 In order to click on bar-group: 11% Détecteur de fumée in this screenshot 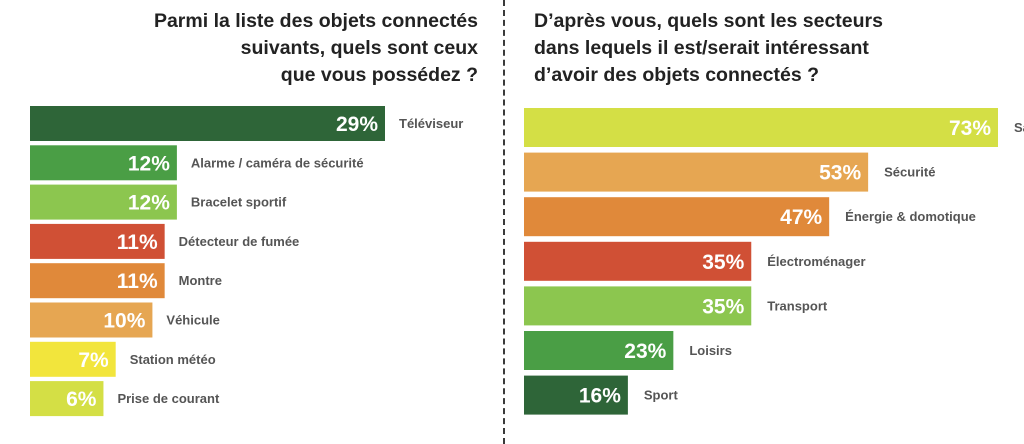, I will do `click(165, 241)`.